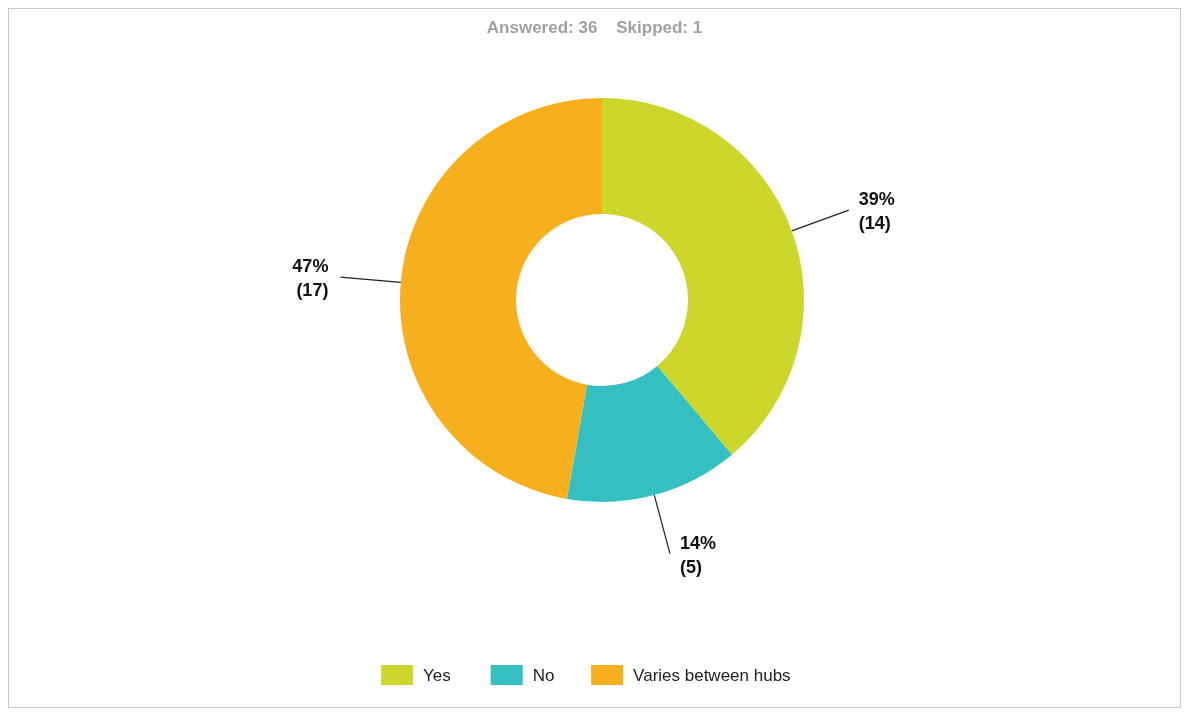  I want to click on legend-label: Yes, so click(437, 675).